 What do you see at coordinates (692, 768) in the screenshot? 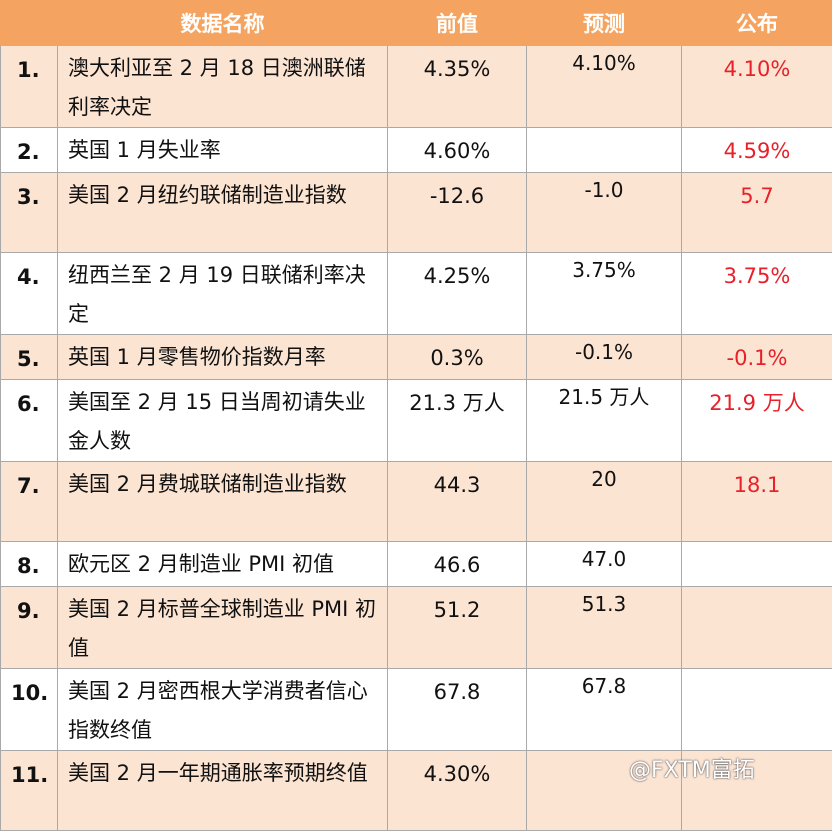
I see `fxtm-watermark: @FXTM富拓` at bounding box center [692, 768].